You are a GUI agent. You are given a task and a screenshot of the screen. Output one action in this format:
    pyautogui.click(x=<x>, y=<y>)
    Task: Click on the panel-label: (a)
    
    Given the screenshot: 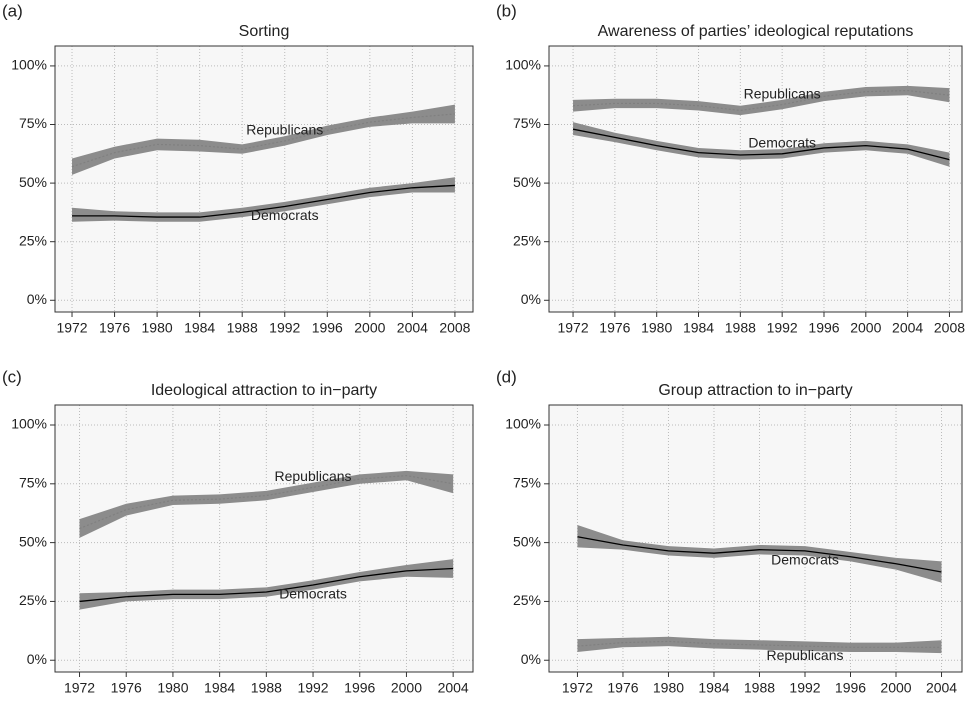 What is the action you would take?
    pyautogui.click(x=12, y=10)
    